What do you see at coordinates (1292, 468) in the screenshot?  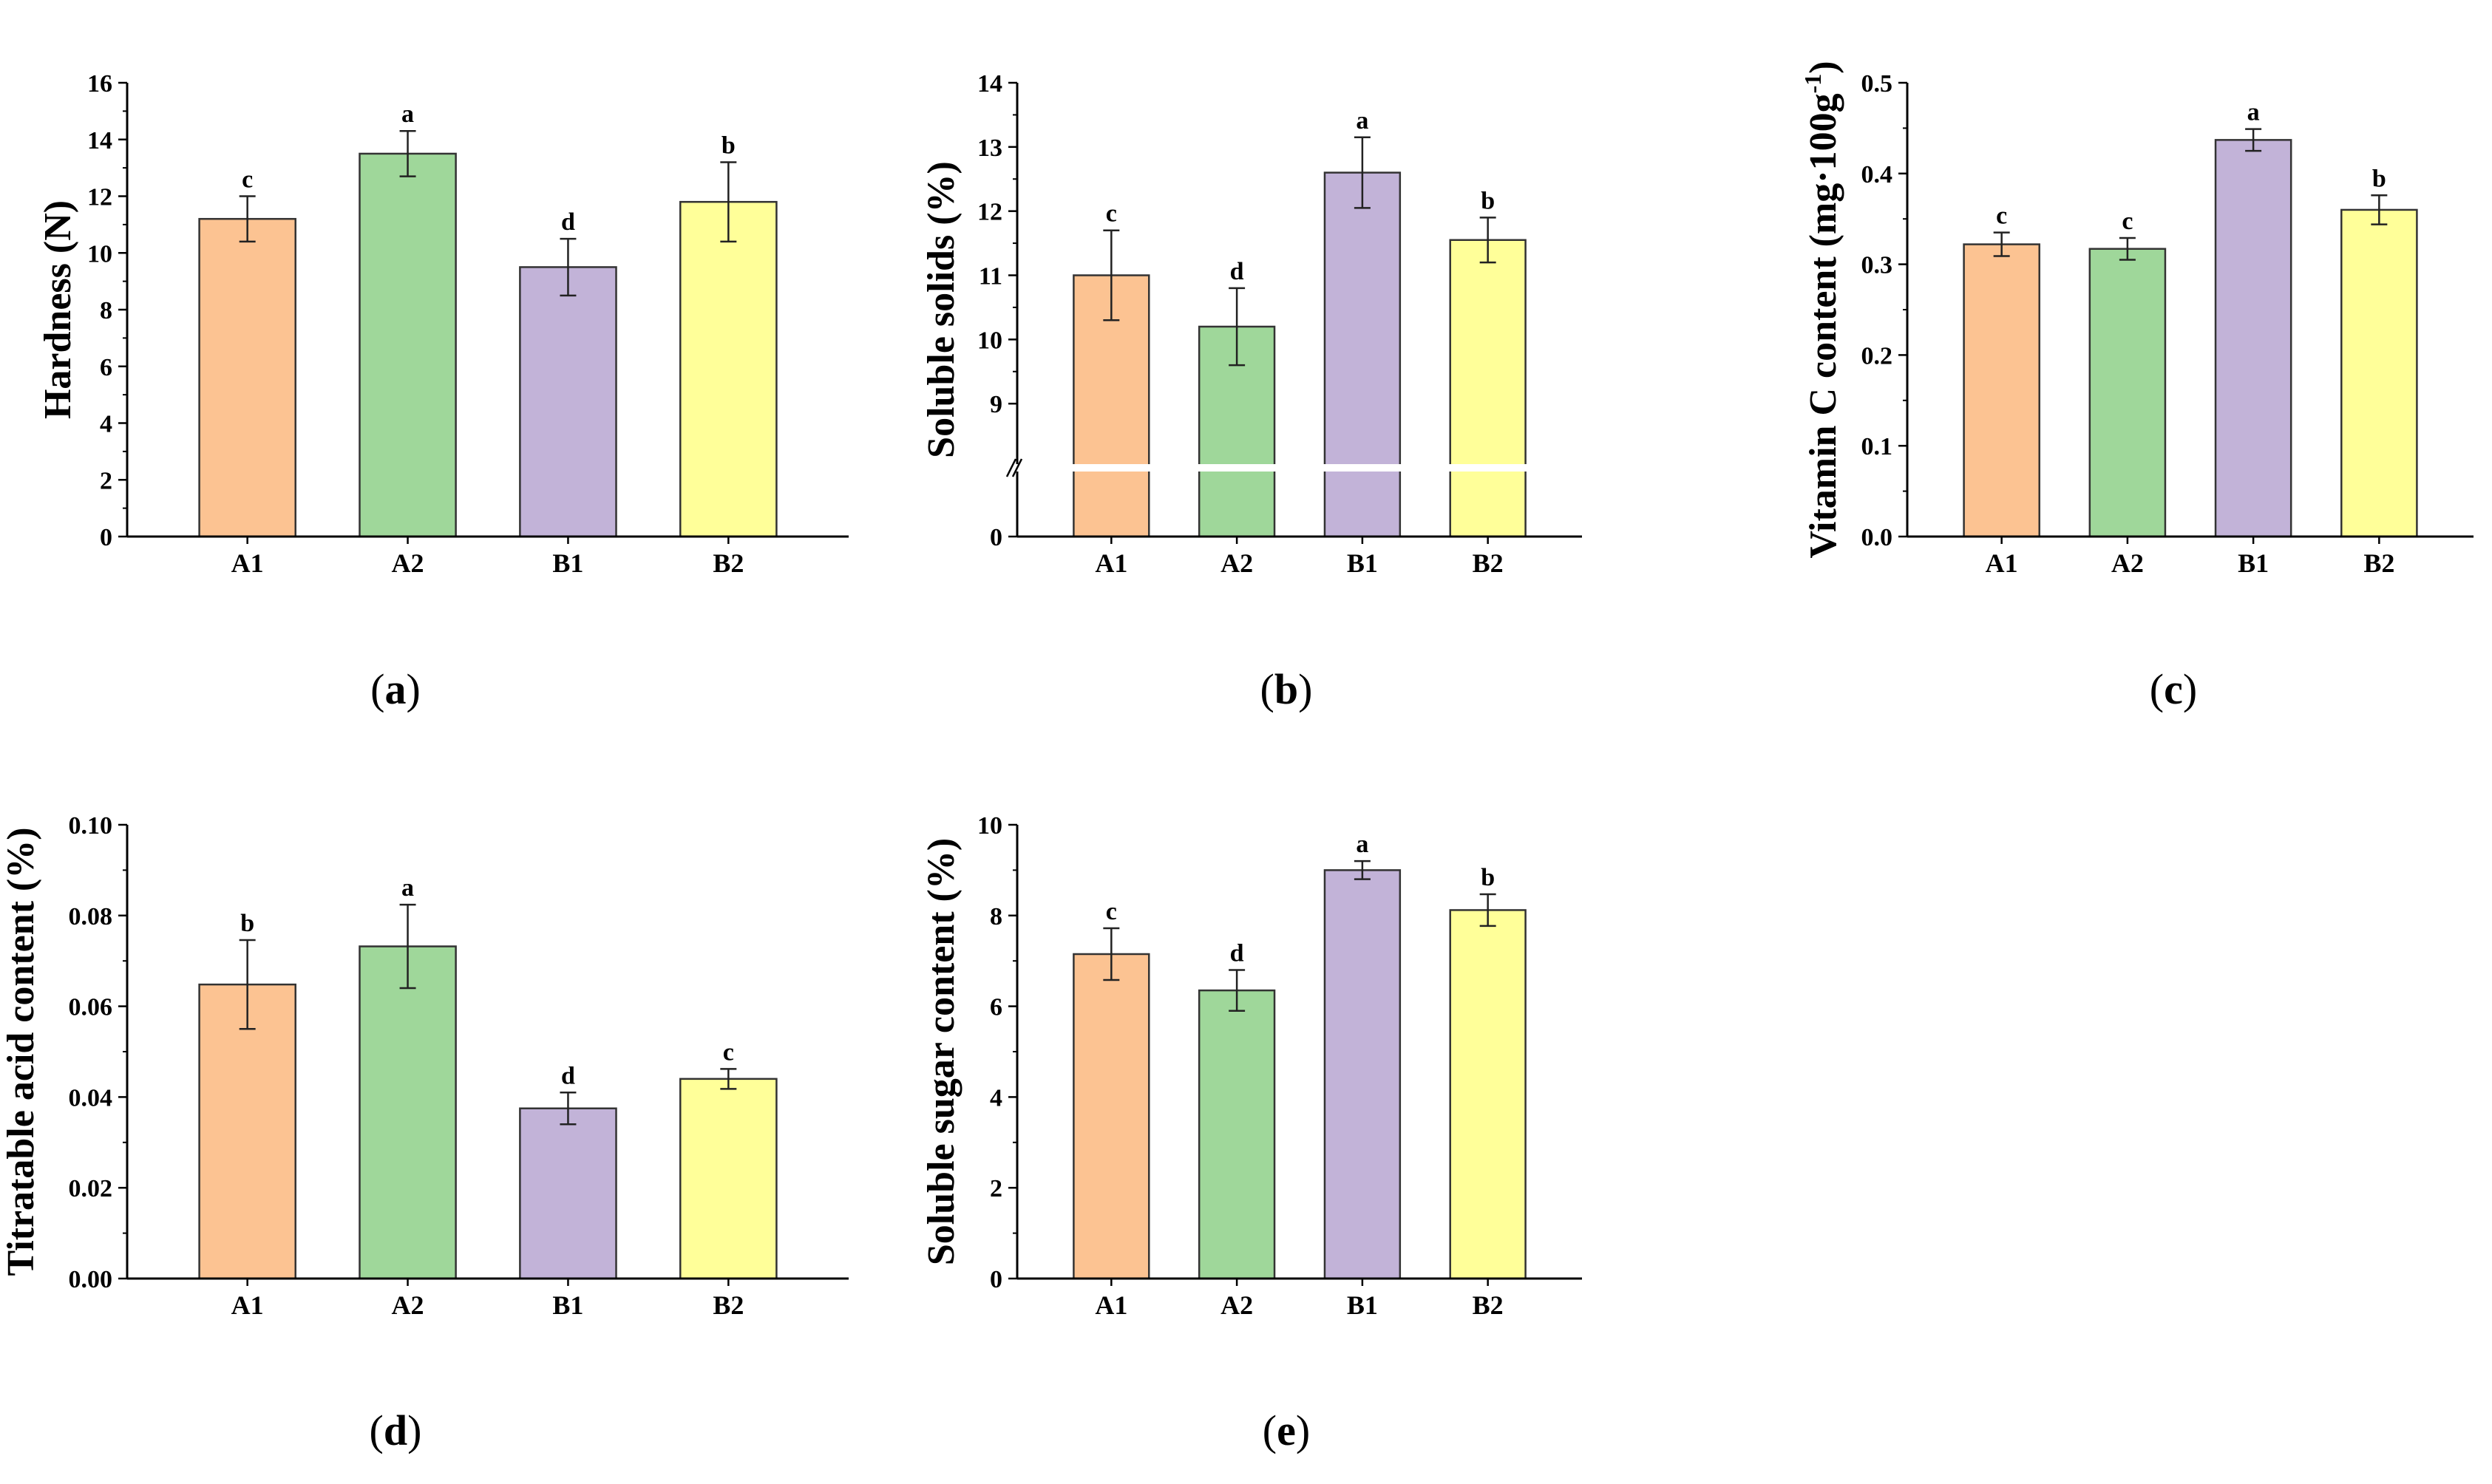 I see `axis-break-gap` at bounding box center [1292, 468].